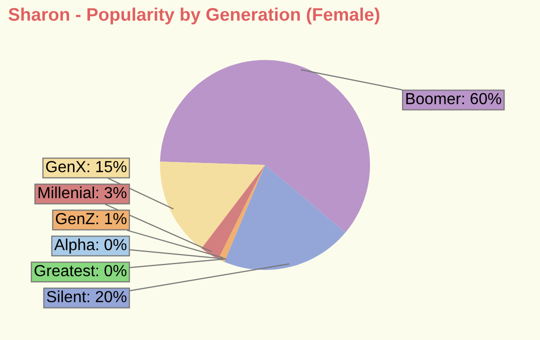  I want to click on slice-label: Millenial: 3%, so click(82, 192).